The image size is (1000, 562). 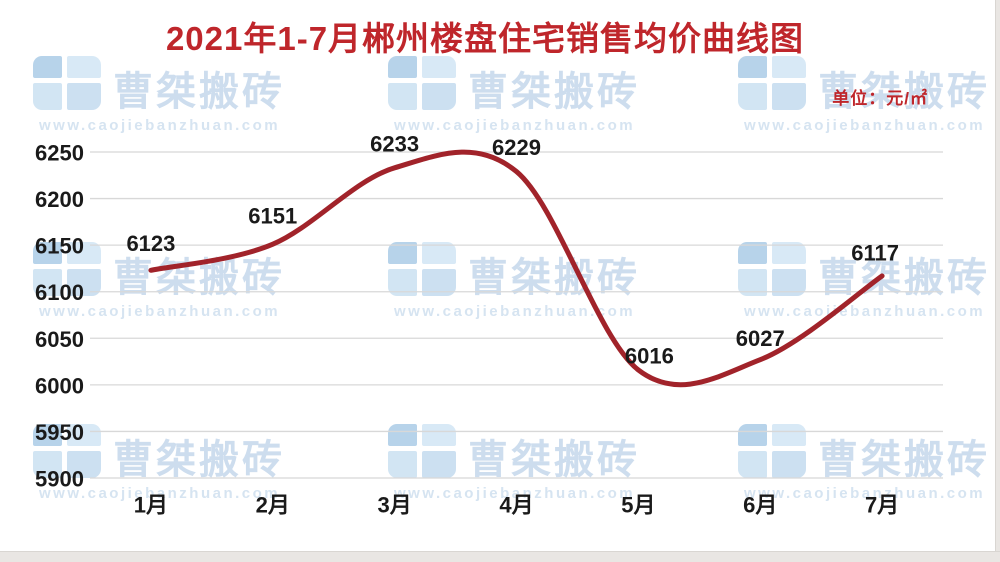 What do you see at coordinates (880, 98) in the screenshot?
I see `unit-label: 单位：元/㎡` at bounding box center [880, 98].